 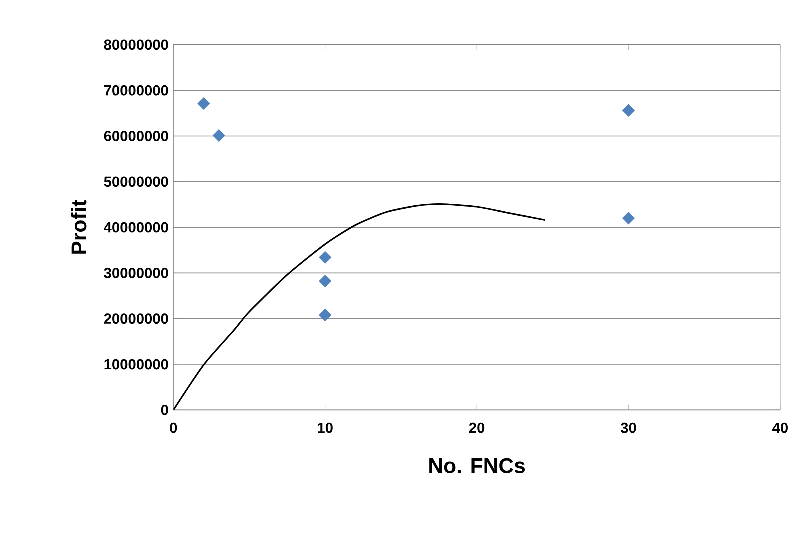 I want to click on x-axis-title: No. FNCs, so click(x=478, y=466).